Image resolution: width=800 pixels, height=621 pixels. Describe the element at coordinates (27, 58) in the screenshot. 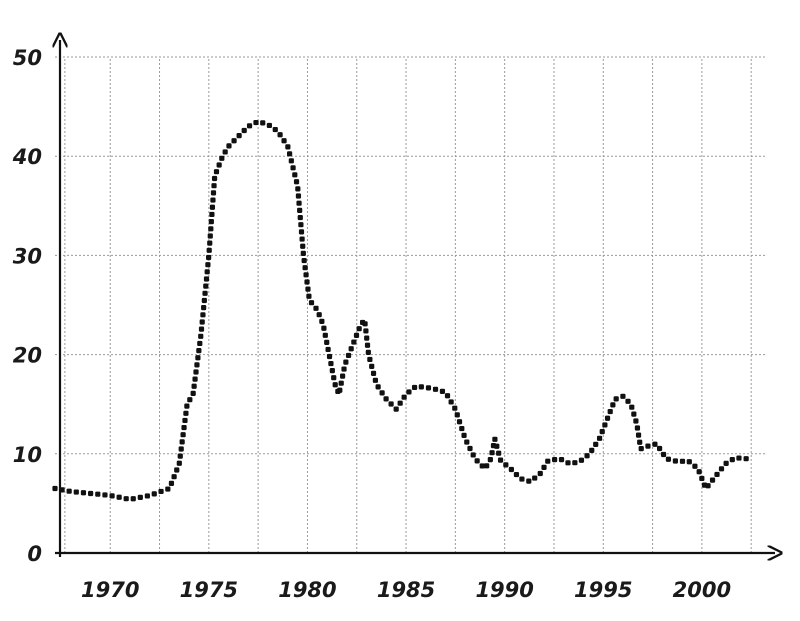

I see `y-tick-label: 50` at that location.